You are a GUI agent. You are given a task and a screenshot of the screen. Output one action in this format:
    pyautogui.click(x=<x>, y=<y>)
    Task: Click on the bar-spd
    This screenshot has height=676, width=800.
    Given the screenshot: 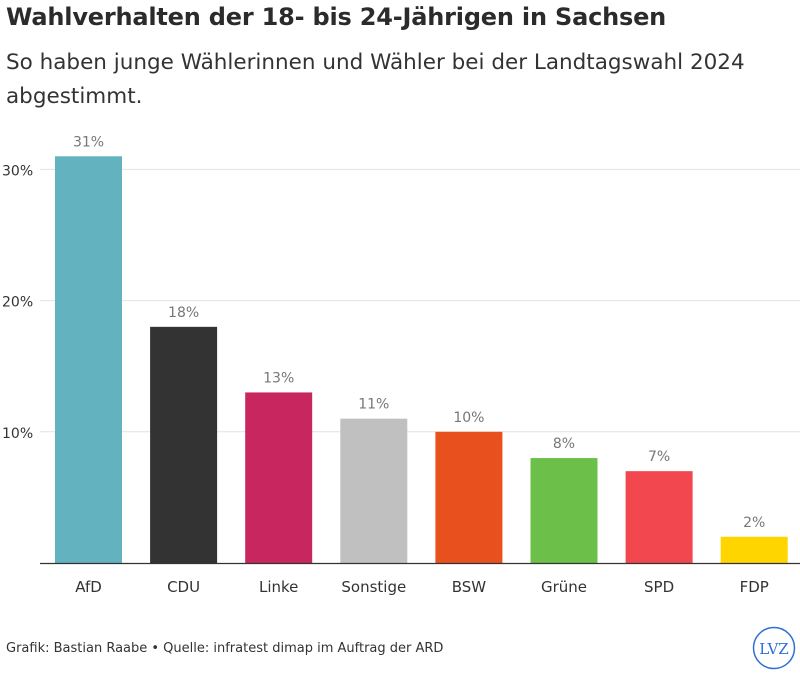 What is the action you would take?
    pyautogui.click(x=659, y=517)
    